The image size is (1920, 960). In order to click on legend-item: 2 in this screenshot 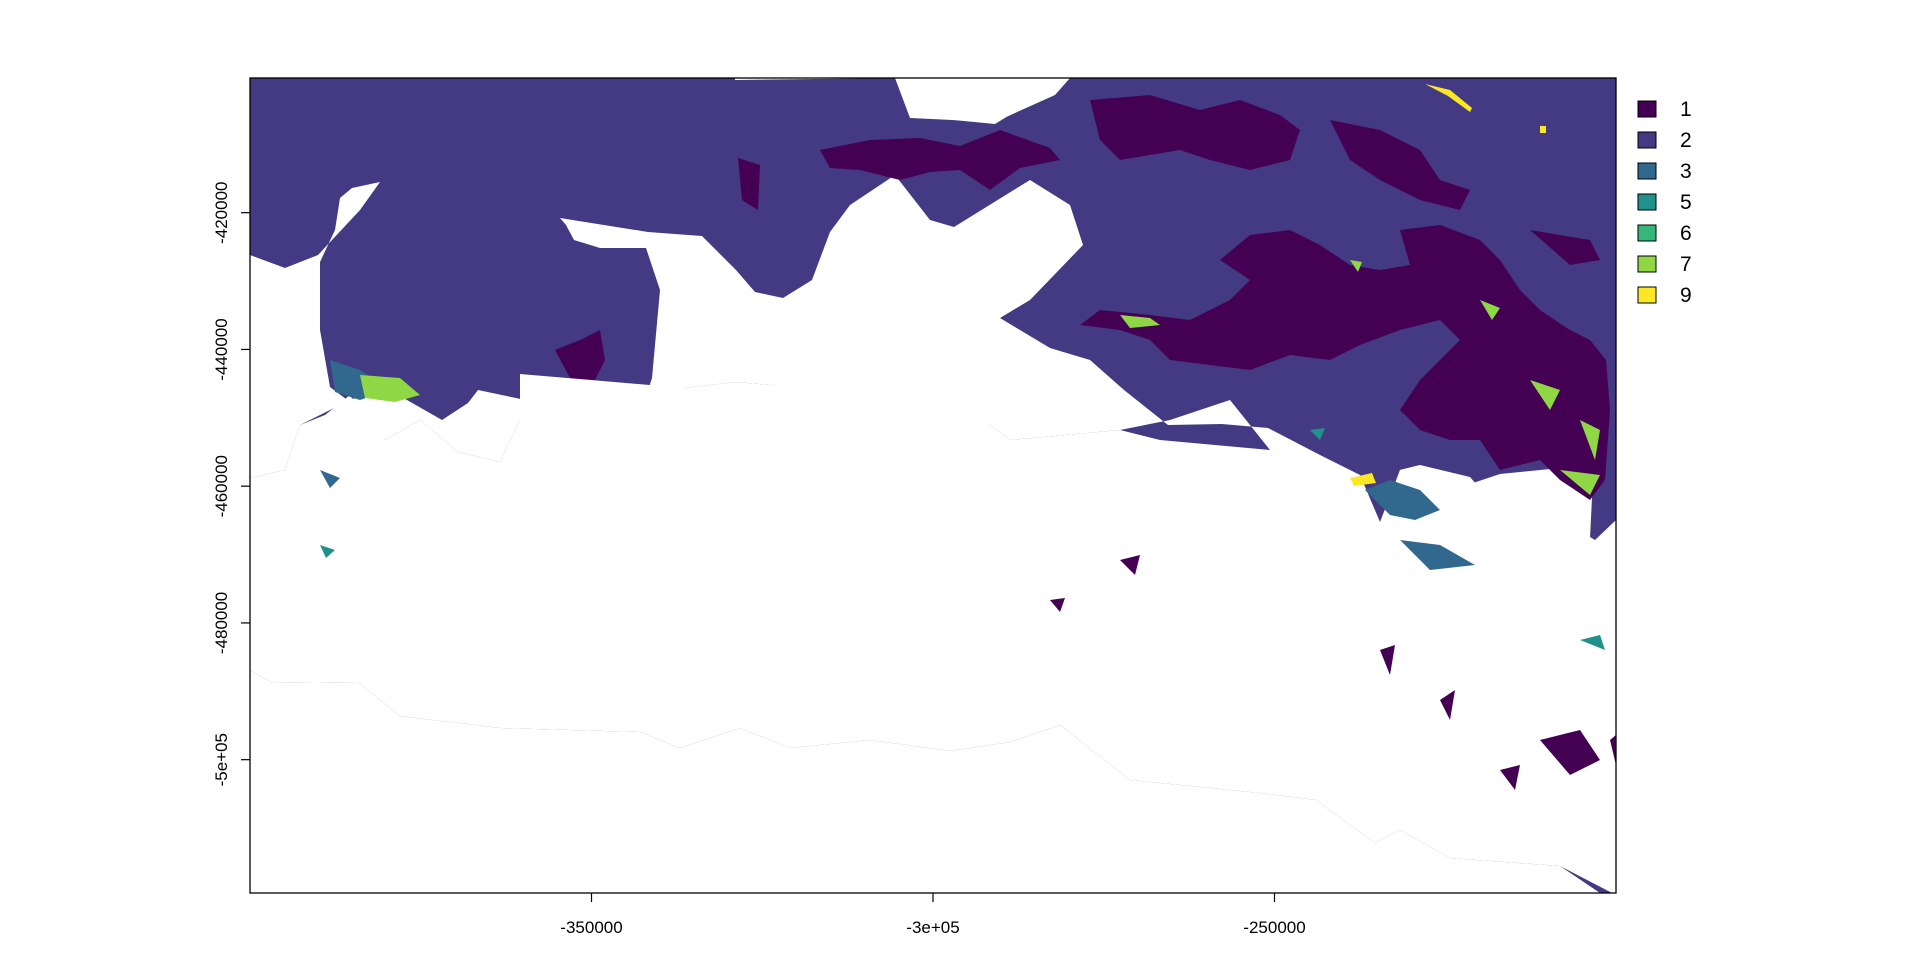, I will do `click(1664, 140)`.